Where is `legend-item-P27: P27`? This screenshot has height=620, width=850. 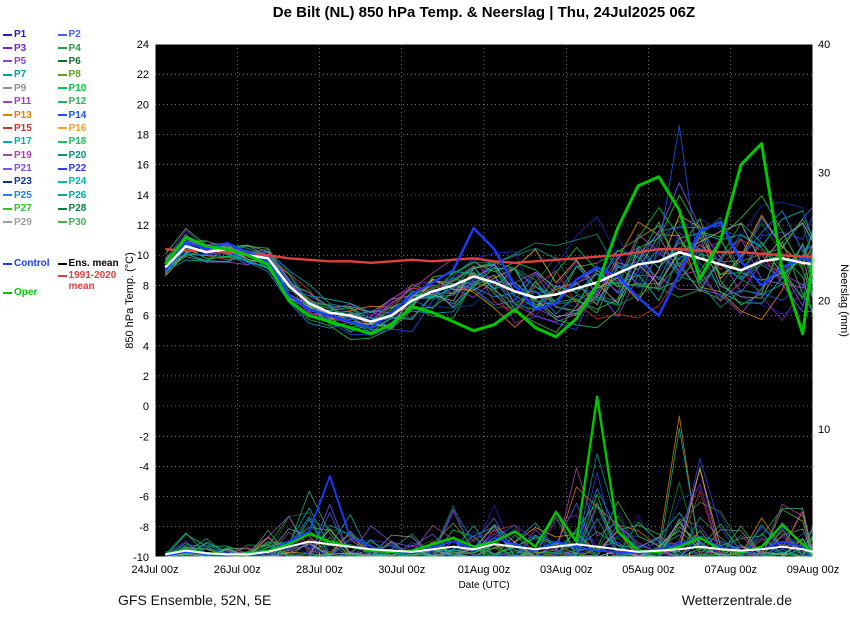
legend-item-P27: P27 is located at coordinates (26, 208).